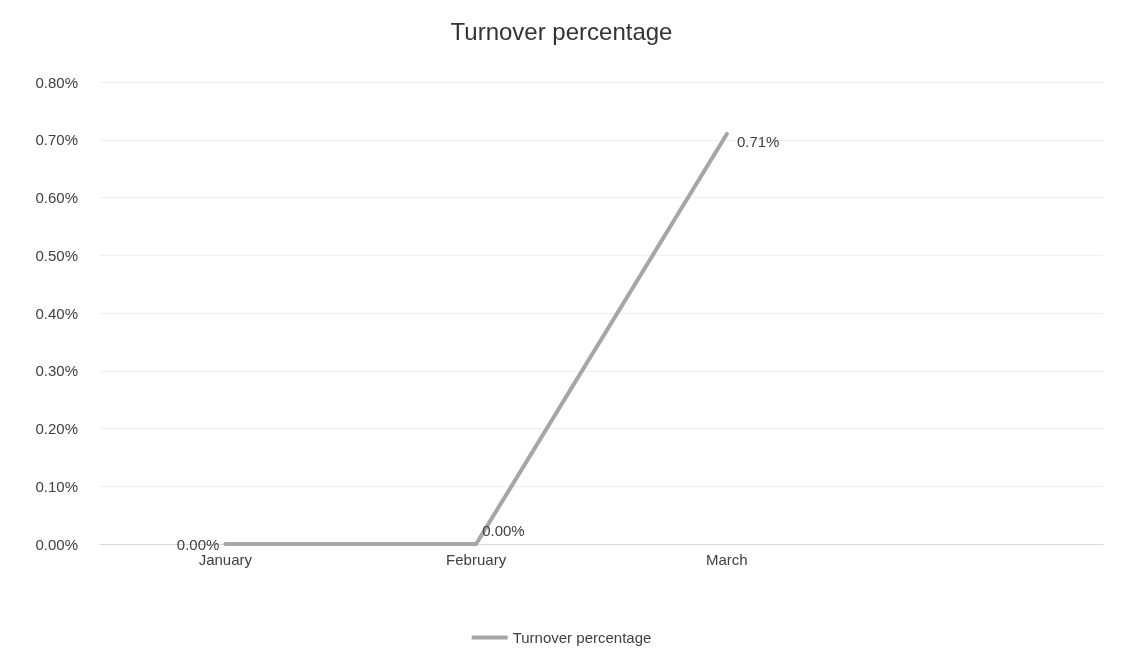  Describe the element at coordinates (56, 197) in the screenshot. I see `y-tick-label: 0.60%` at that location.